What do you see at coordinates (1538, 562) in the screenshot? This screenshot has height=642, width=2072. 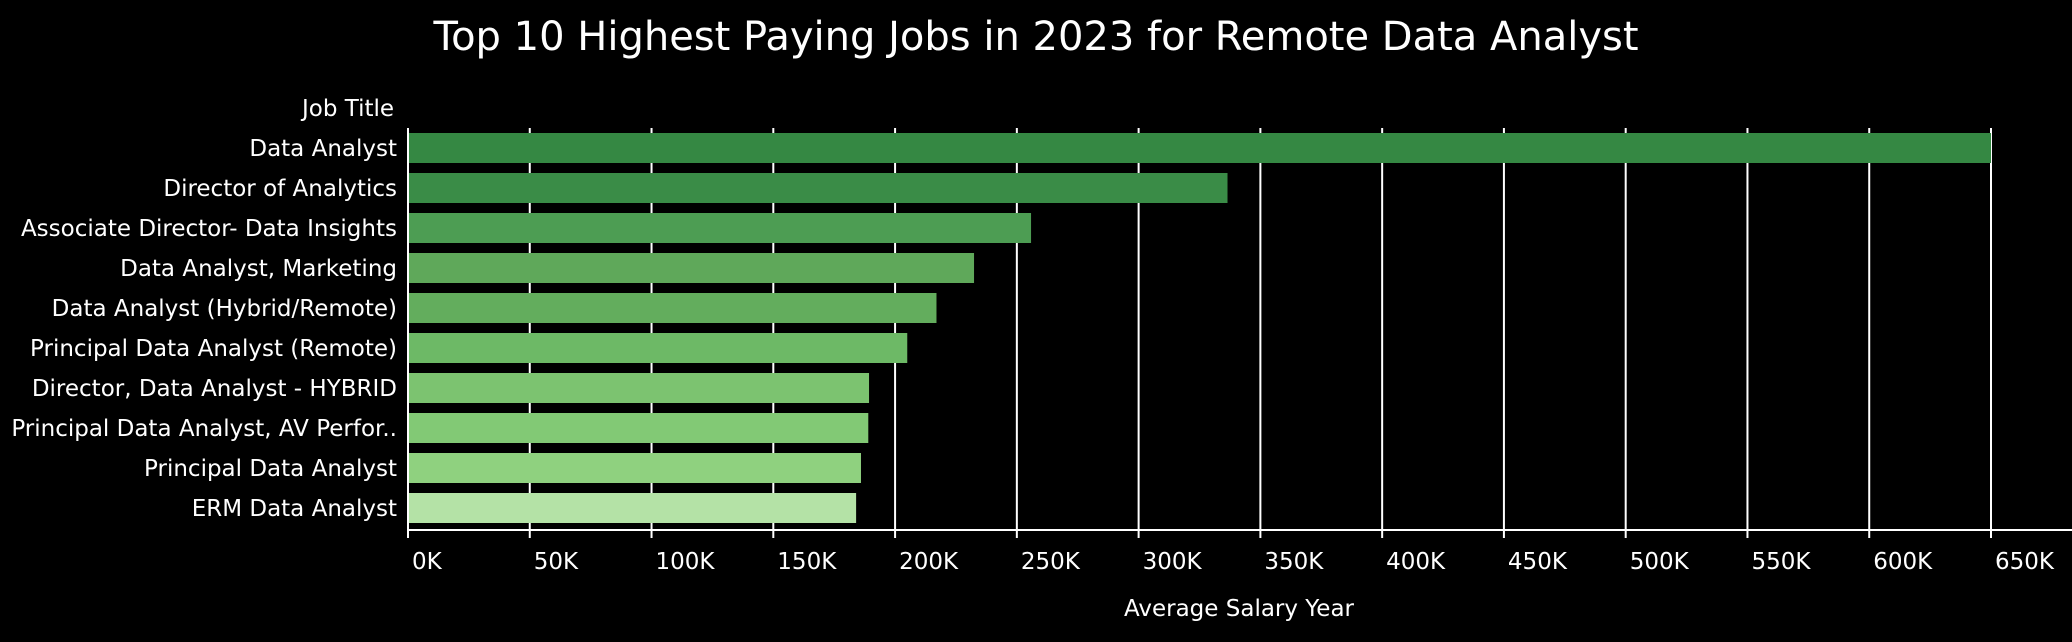 I see `x-tick-label: 450K` at bounding box center [1538, 562].